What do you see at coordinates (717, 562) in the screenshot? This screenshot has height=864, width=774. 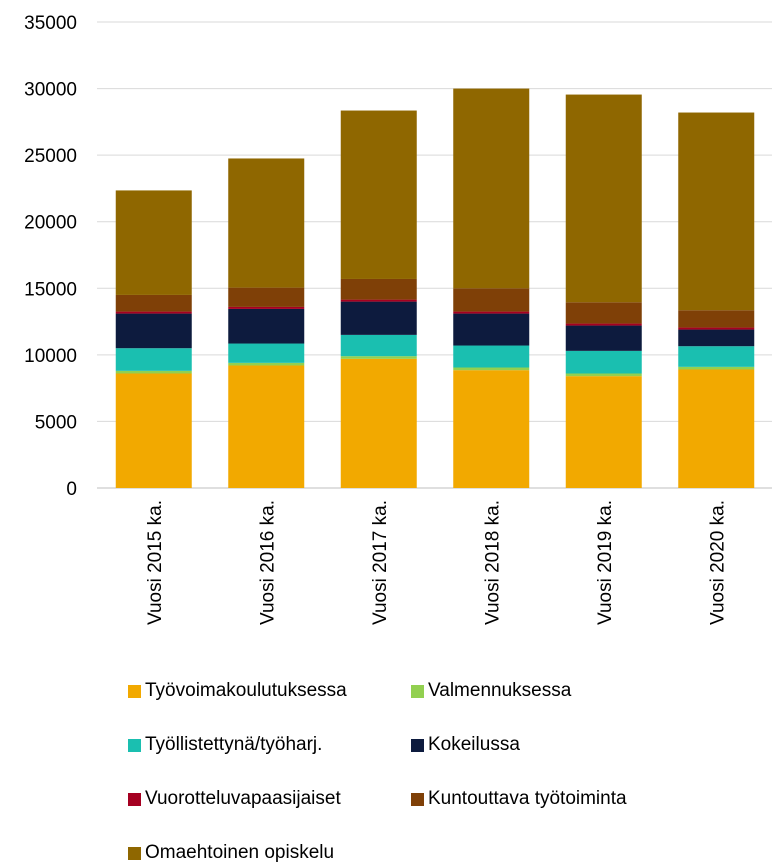 I see `x-tick-label: Vuosi 2020 ka.` at bounding box center [717, 562].